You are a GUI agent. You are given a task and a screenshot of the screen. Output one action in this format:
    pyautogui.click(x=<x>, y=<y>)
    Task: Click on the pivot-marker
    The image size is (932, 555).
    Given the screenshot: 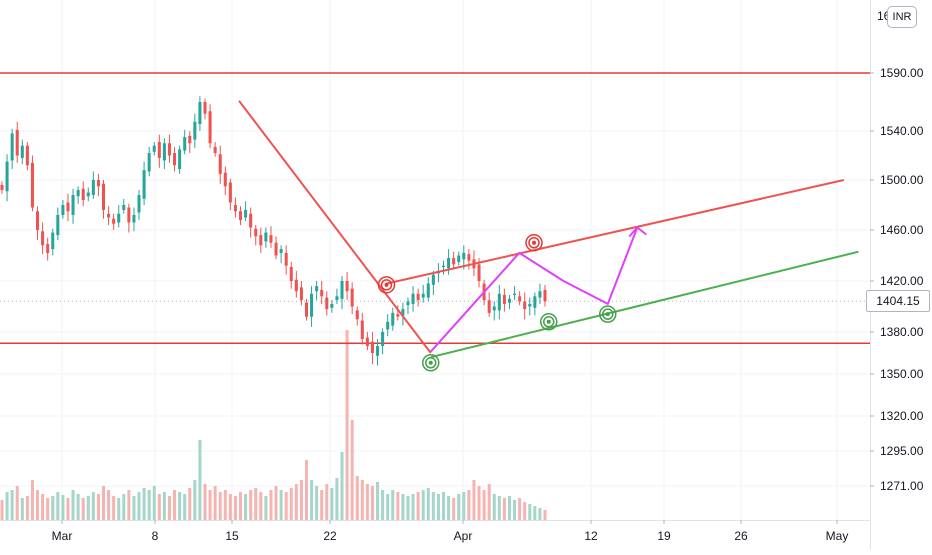 What is the action you would take?
    pyautogui.click(x=386, y=285)
    